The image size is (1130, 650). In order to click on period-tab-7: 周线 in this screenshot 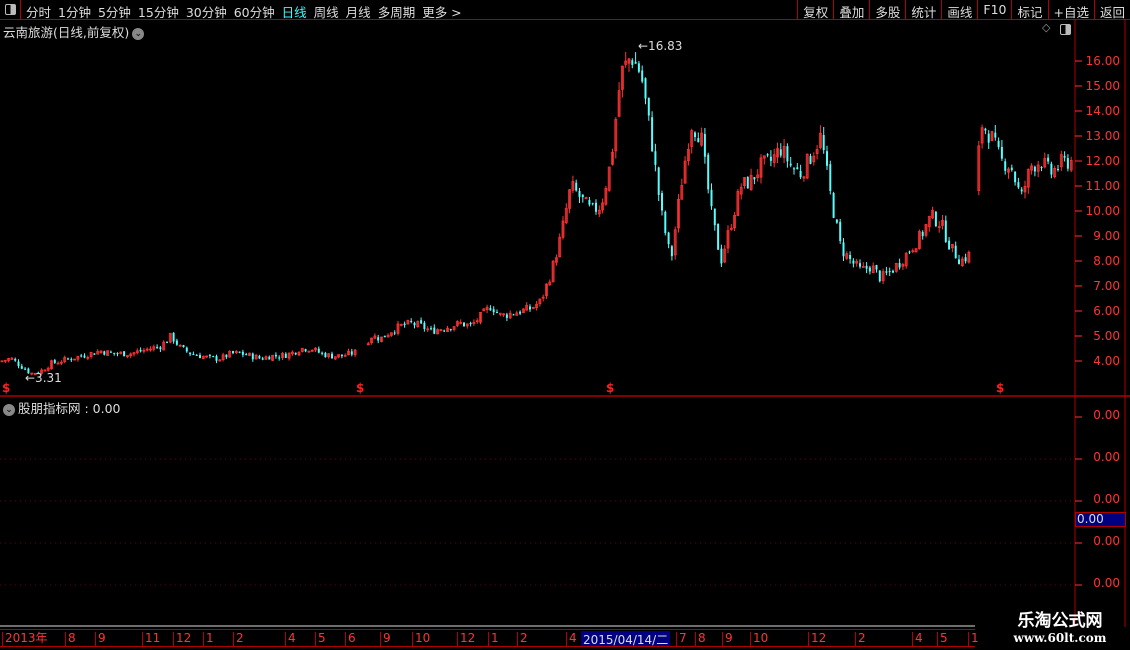, I will do `click(326, 12)`.